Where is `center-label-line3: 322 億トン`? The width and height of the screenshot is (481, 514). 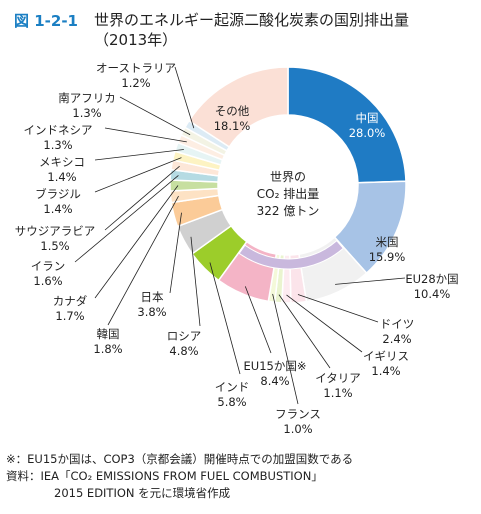 center-label-line3: 322 億トン is located at coordinates (288, 211).